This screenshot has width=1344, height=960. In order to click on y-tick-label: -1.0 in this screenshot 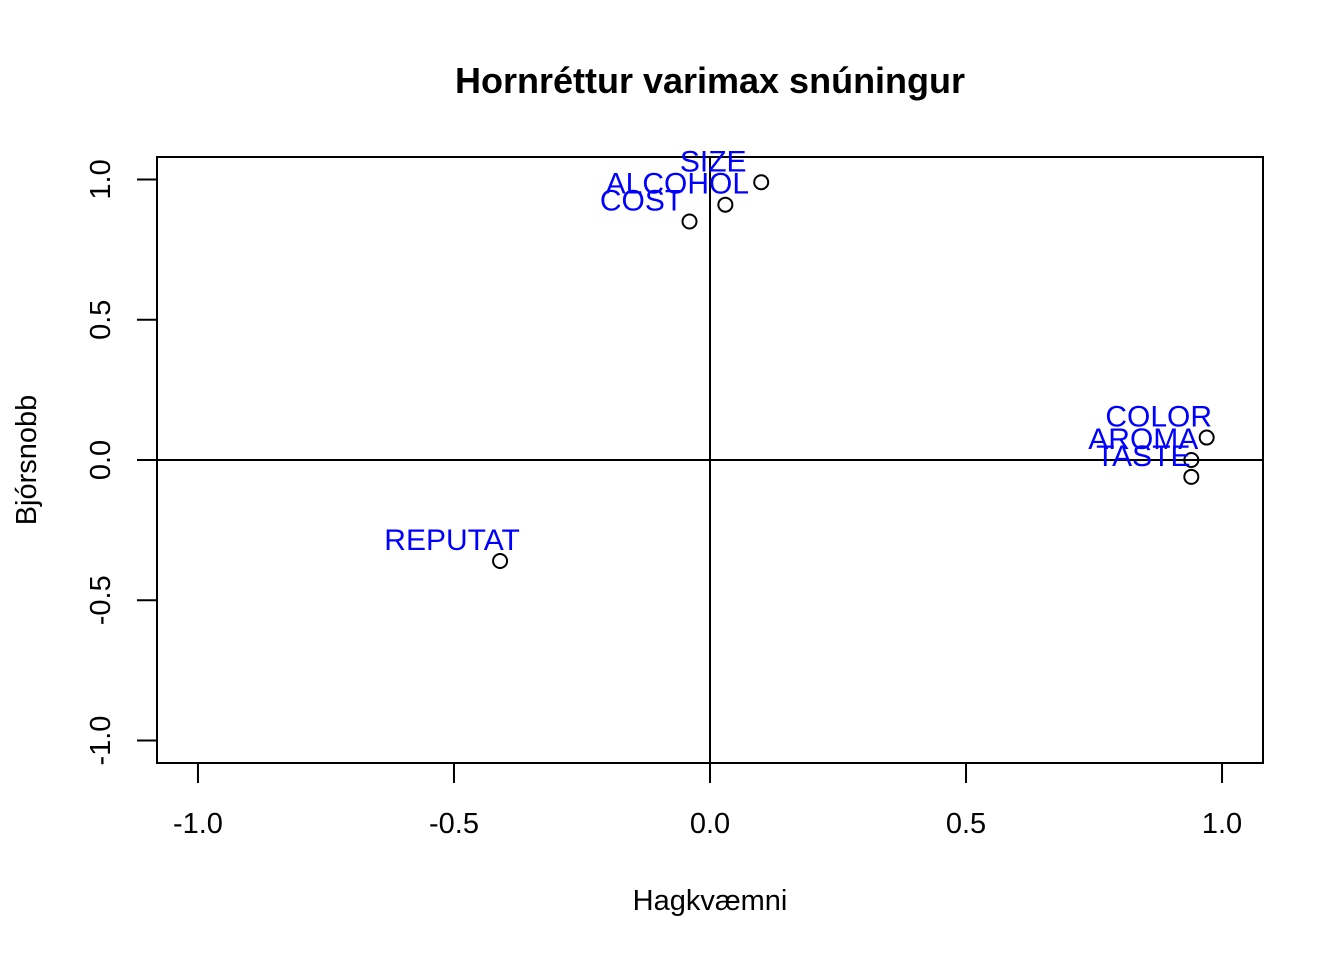, I will do `click(101, 741)`.